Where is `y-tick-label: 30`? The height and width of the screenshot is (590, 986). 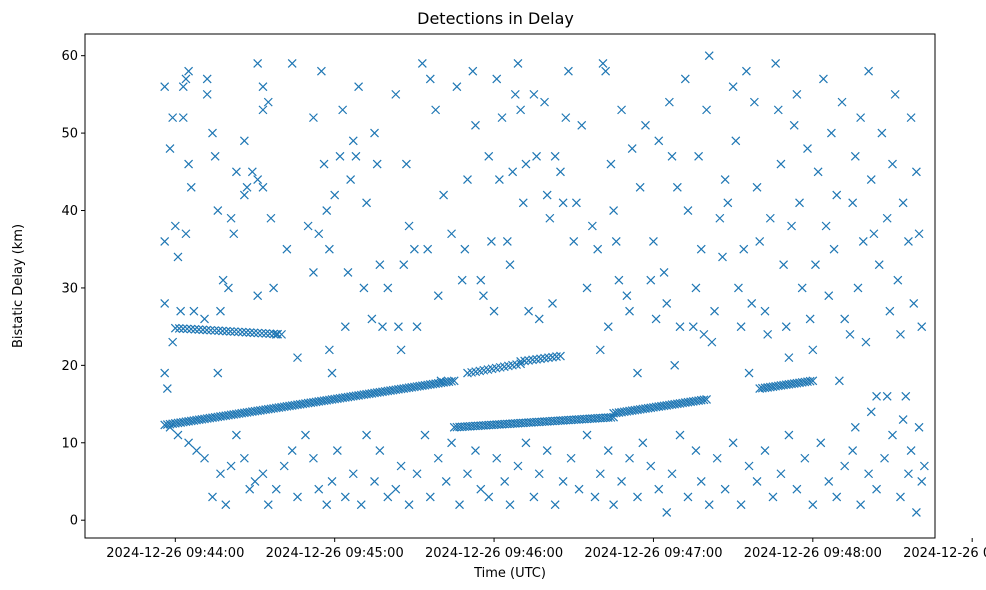 y-tick-label: 30 is located at coordinates (69, 288).